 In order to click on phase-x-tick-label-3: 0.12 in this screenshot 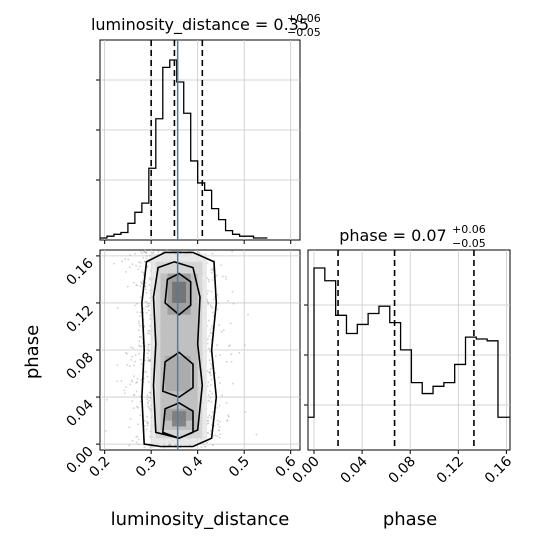, I will do `click(450, 470)`.